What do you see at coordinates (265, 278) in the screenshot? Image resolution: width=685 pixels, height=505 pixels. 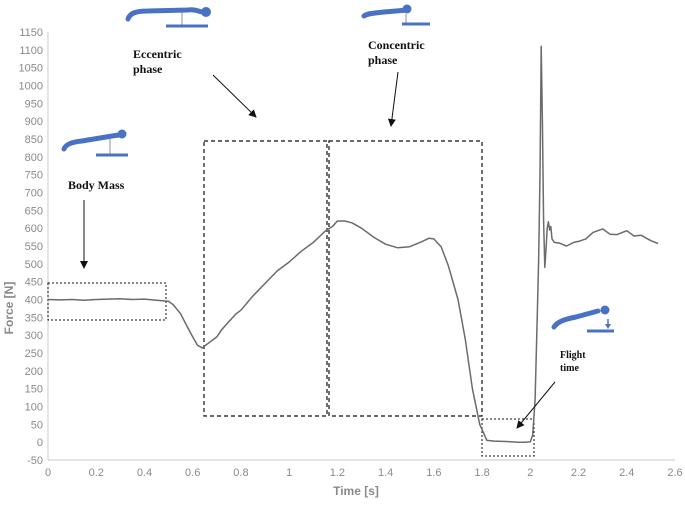 I see `eccentric-phase-box` at bounding box center [265, 278].